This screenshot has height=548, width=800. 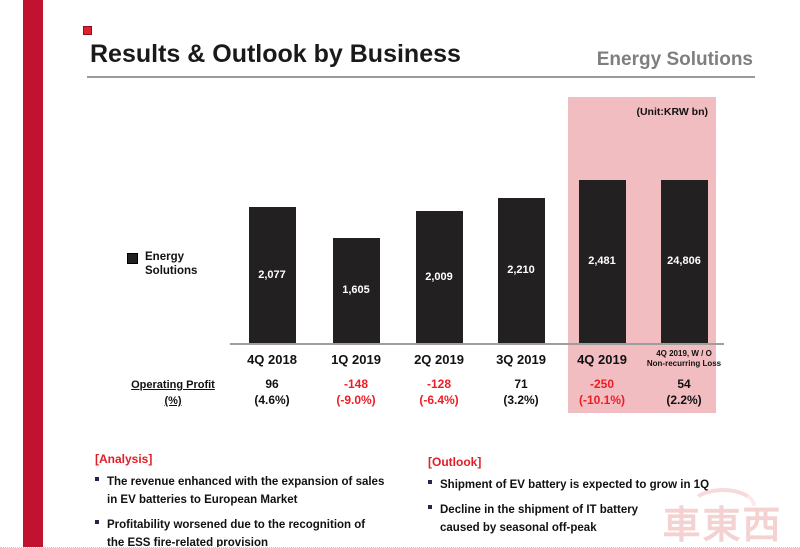 What do you see at coordinates (602, 359) in the screenshot?
I see `x-axis-category-label: 4Q 2019` at bounding box center [602, 359].